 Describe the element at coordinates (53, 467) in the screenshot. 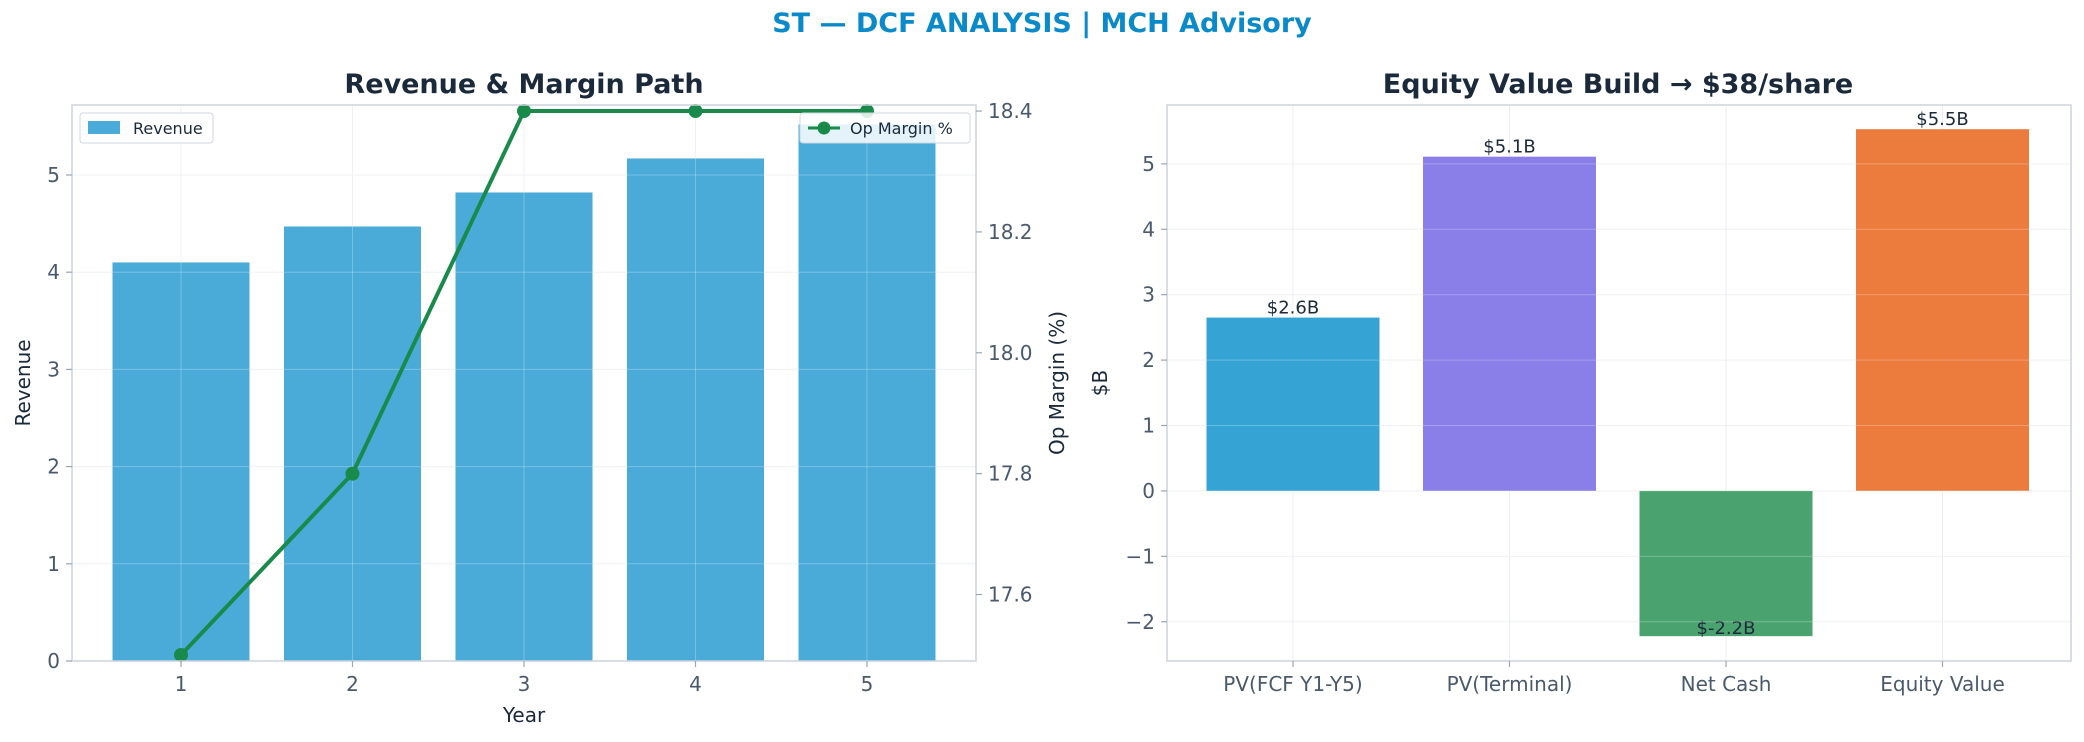

I see `panel1-ytick-label: 2` at that location.